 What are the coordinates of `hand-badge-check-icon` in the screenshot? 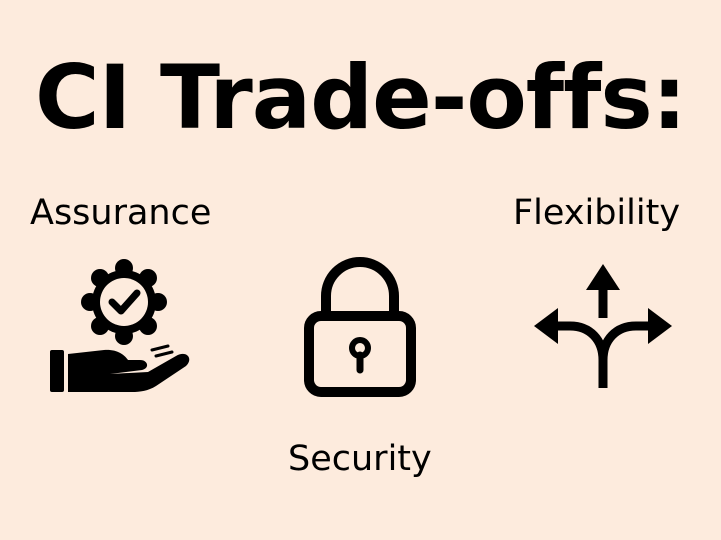 It's located at (120, 325).